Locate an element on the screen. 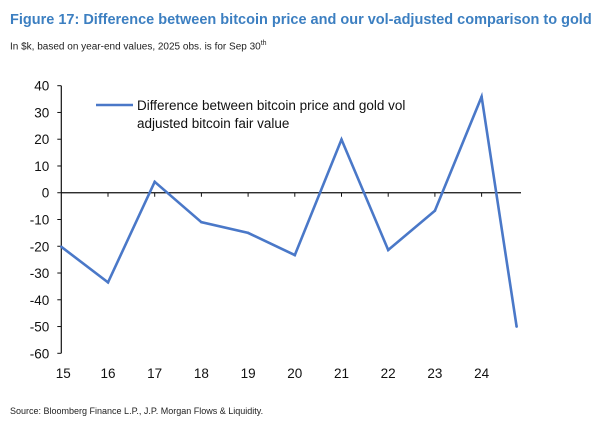 This screenshot has width=600, height=429. x-tick-label: 24 is located at coordinates (482, 373).